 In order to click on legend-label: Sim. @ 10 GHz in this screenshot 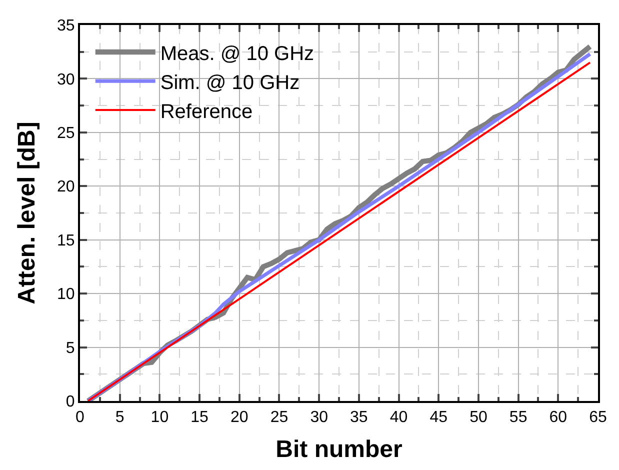, I will do `click(230, 83)`.